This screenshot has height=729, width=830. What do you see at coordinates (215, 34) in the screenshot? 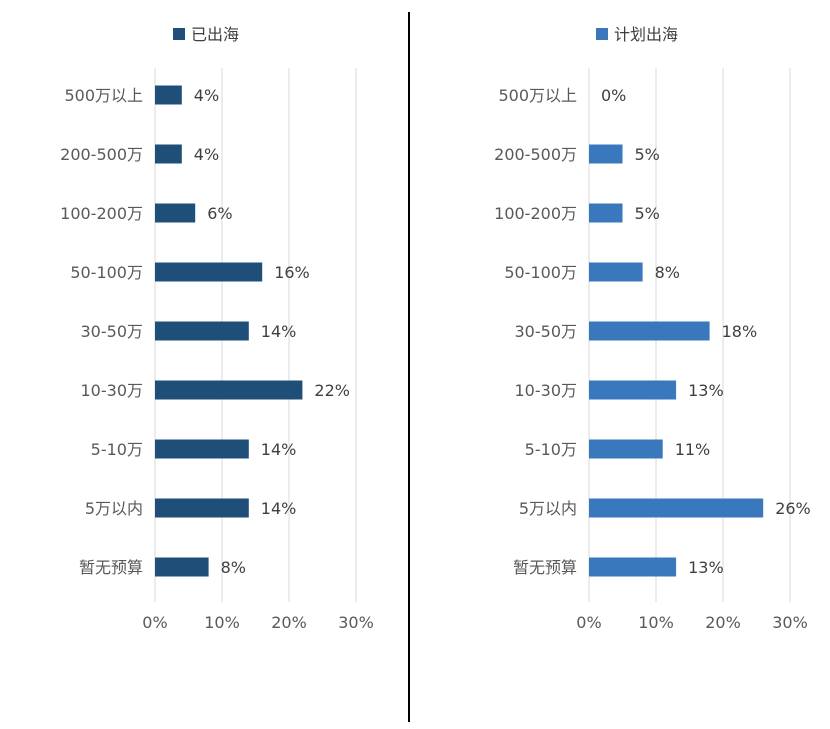
I see `panel-1-legend-label: 已出海` at bounding box center [215, 34].